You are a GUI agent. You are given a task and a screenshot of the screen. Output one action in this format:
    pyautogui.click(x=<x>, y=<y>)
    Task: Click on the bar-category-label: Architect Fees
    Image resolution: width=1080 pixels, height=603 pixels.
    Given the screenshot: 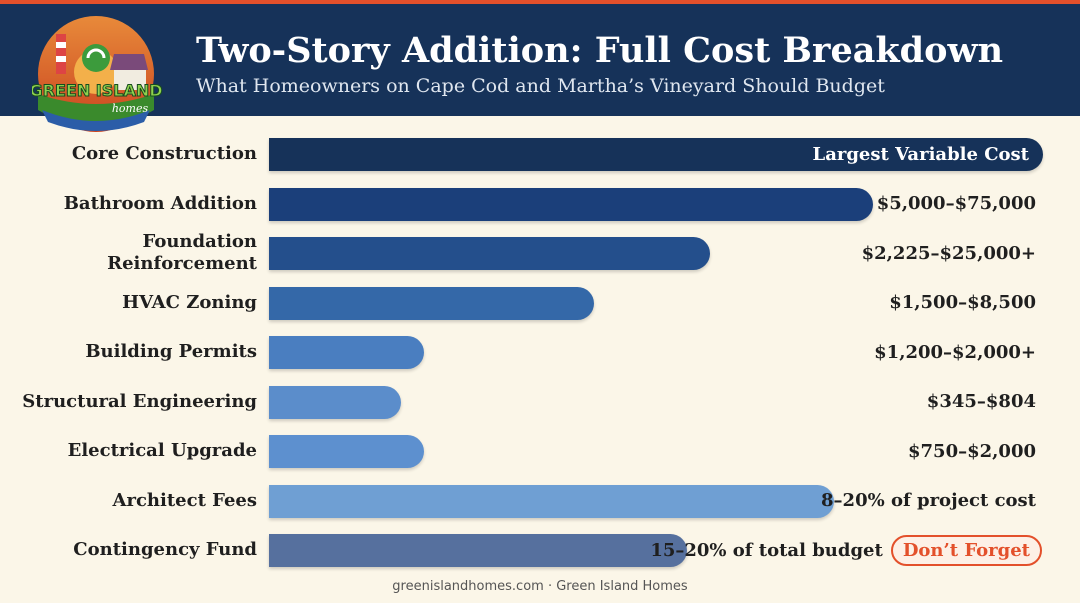 What is the action you would take?
    pyautogui.click(x=184, y=500)
    